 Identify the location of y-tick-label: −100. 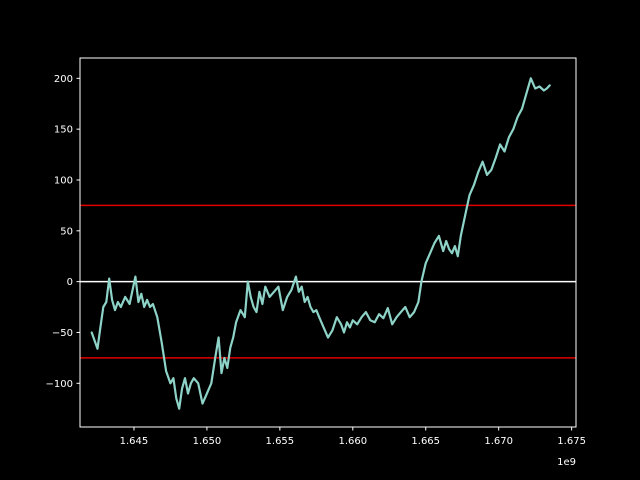
(59, 384).